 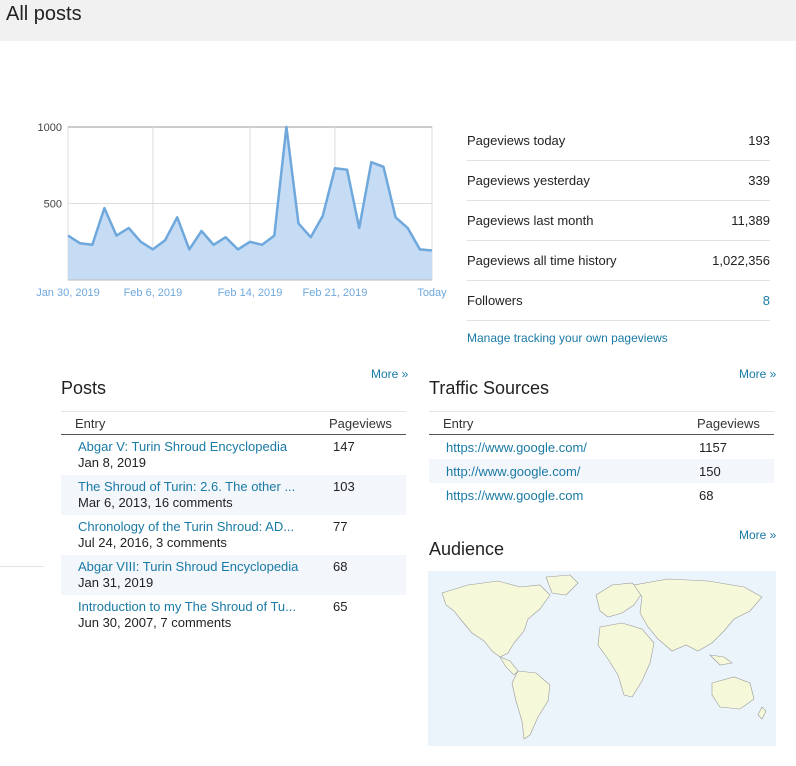 I want to click on post-meta: Jan 8, 2019, so click(x=112, y=462).